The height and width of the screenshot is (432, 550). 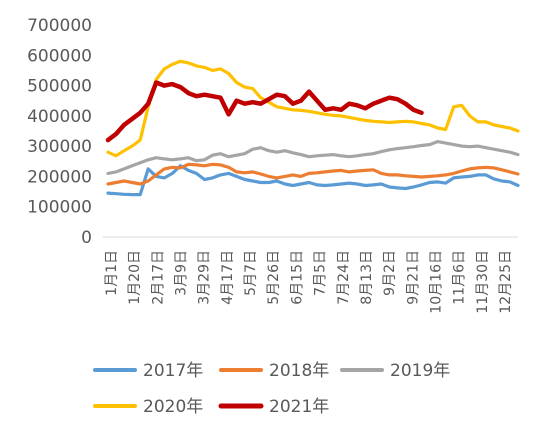 I want to click on x-tick-label: 5月7日, so click(x=251, y=273).